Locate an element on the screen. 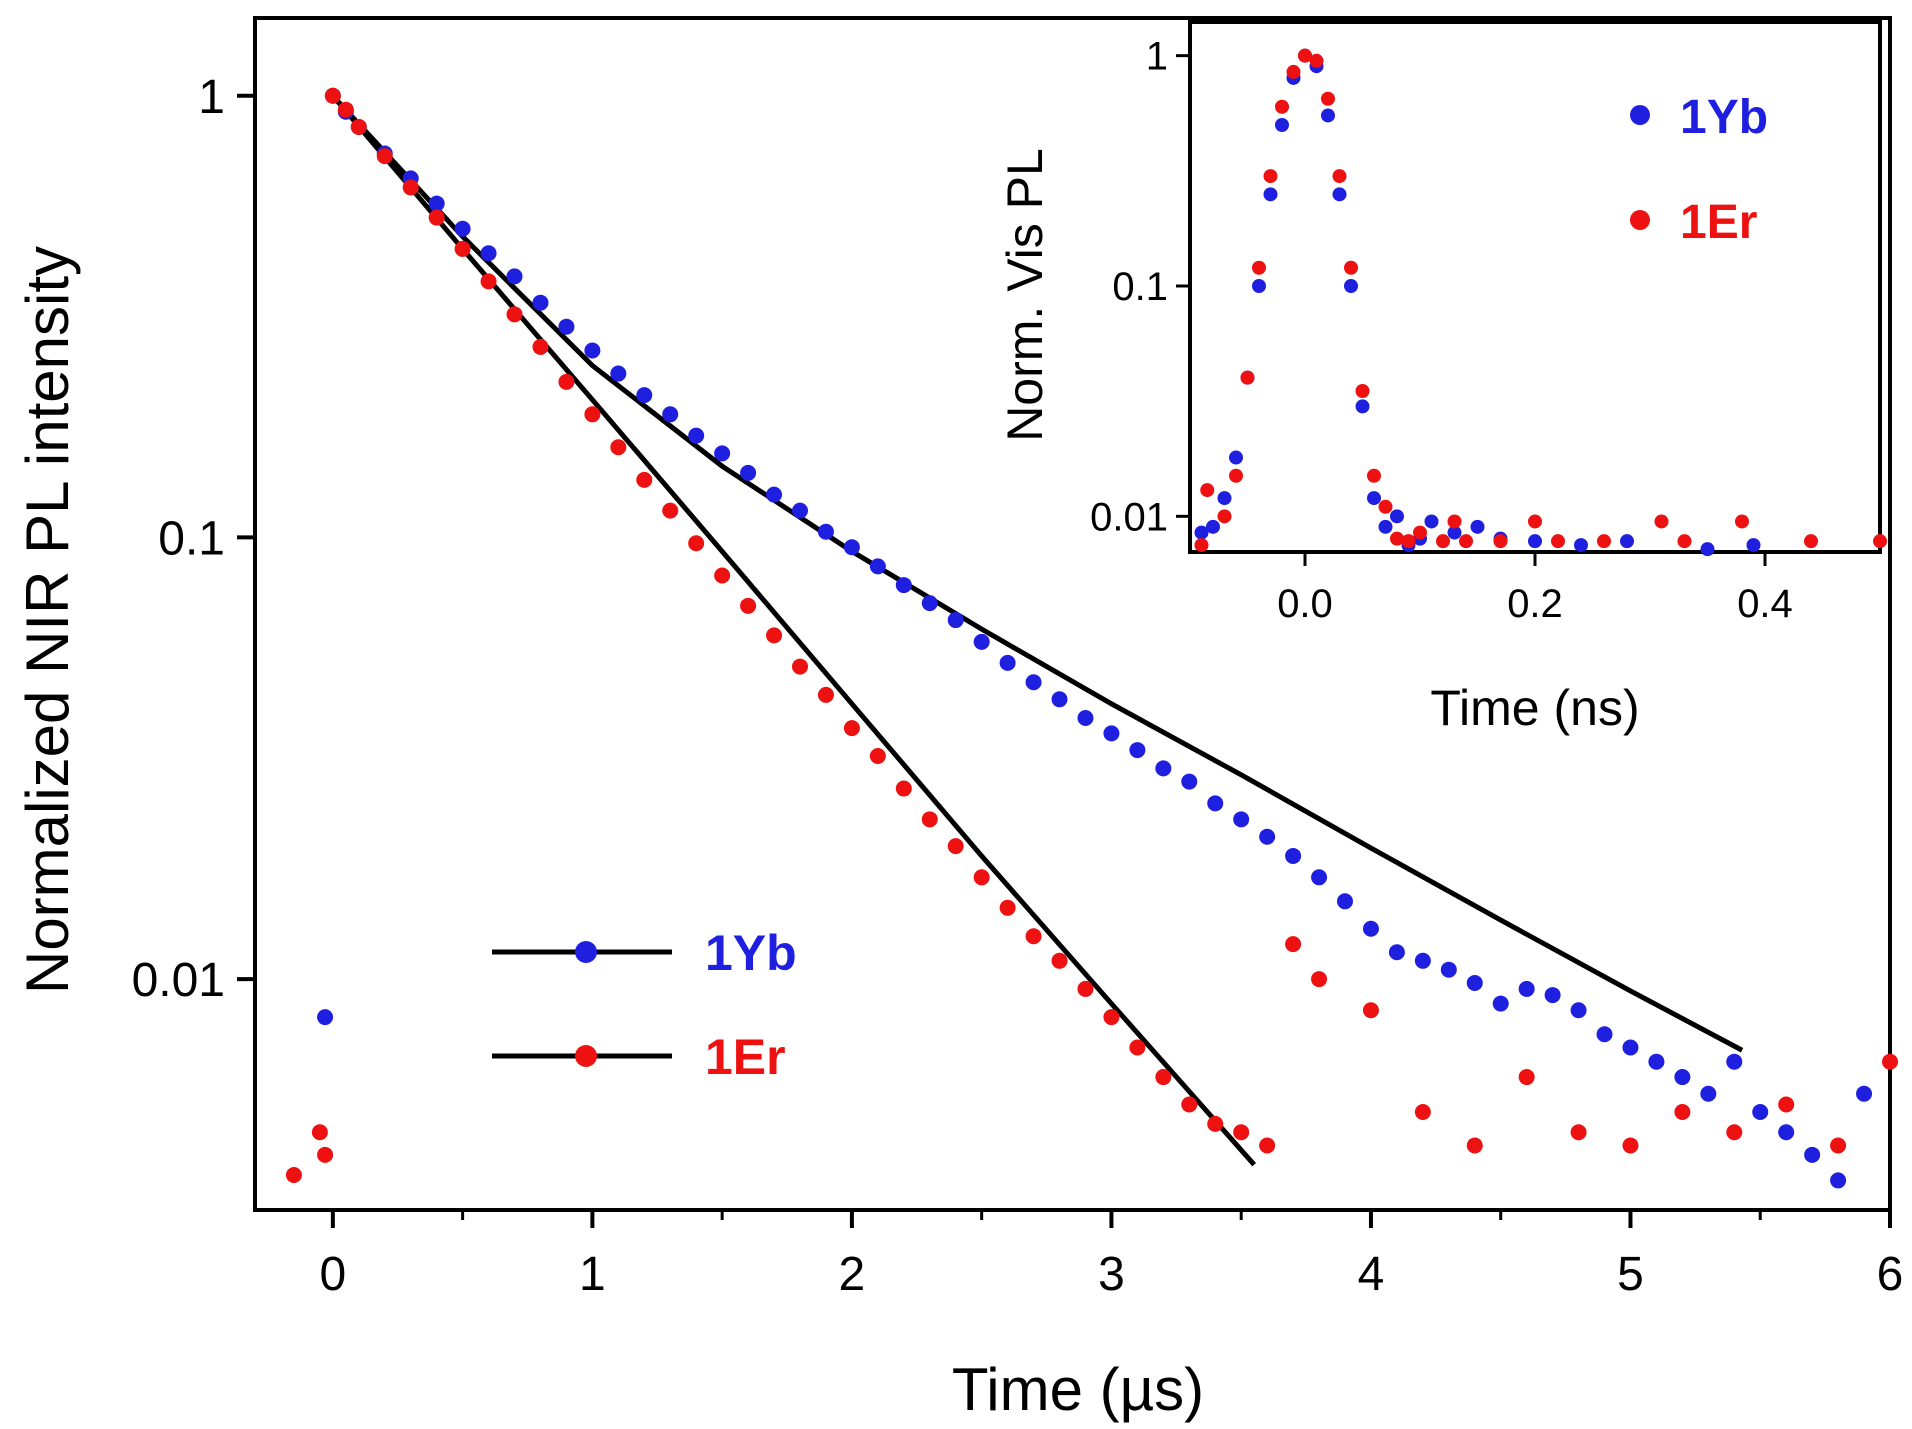  x-tick-label: 2 is located at coordinates (852, 1274).